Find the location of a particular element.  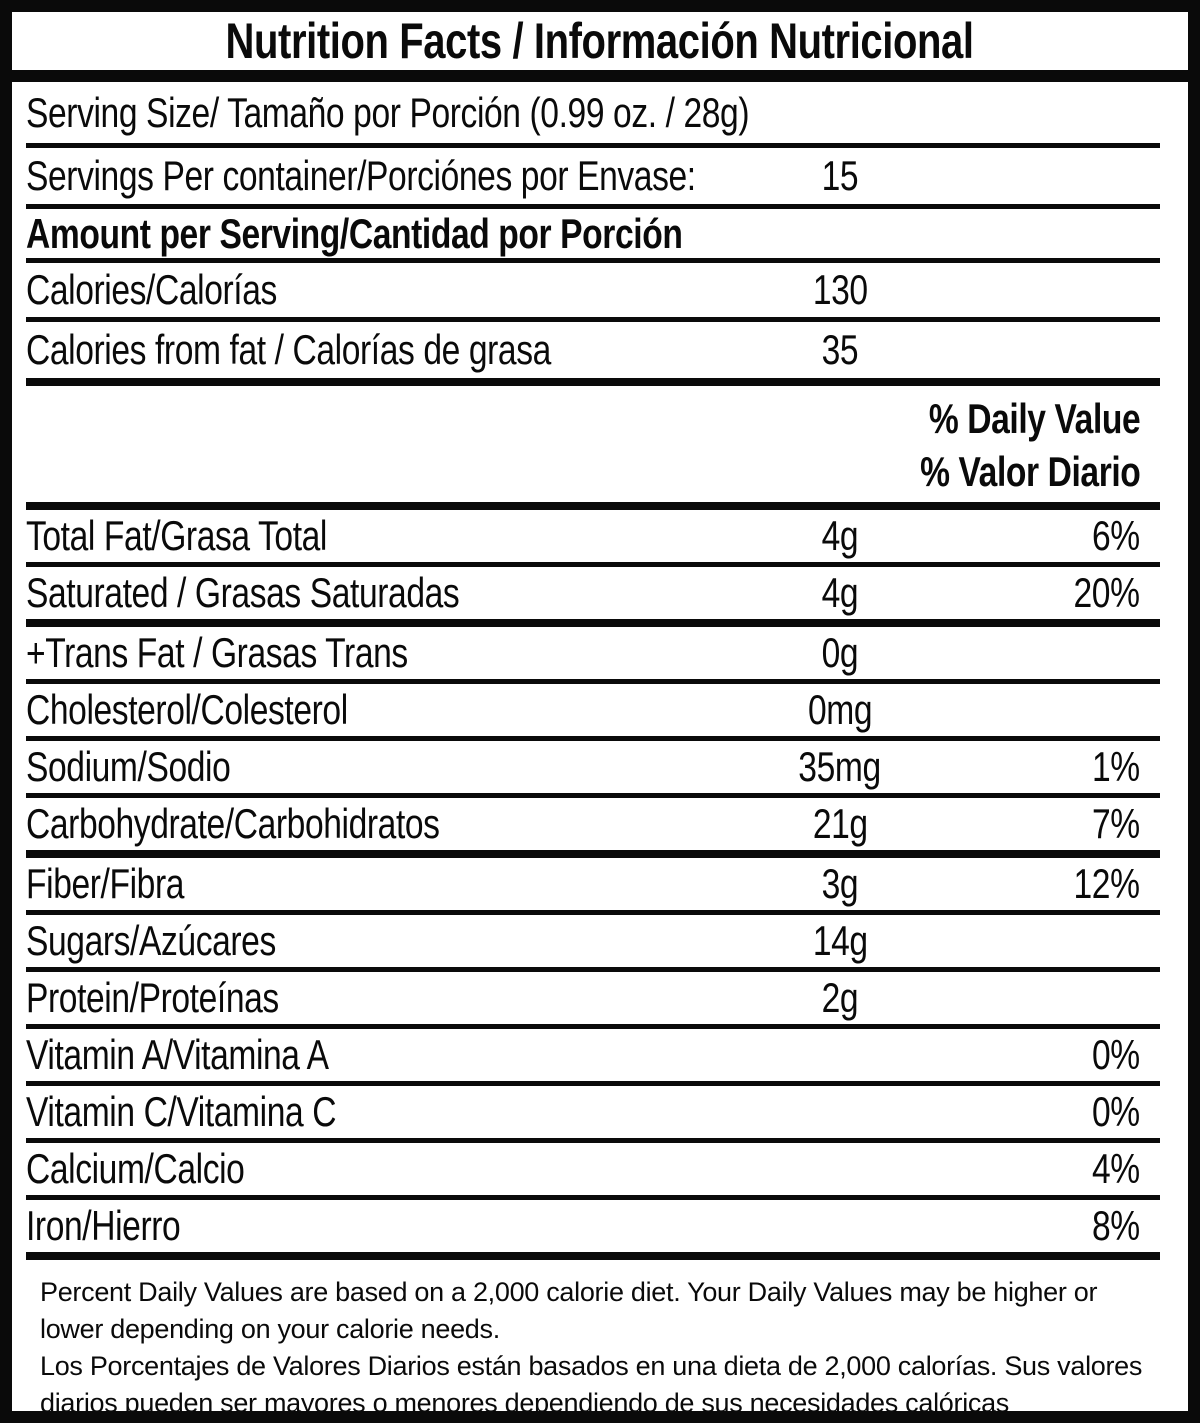

nutrient-row-protein: Protein/Proteínas 2g is located at coordinates (593, 998).